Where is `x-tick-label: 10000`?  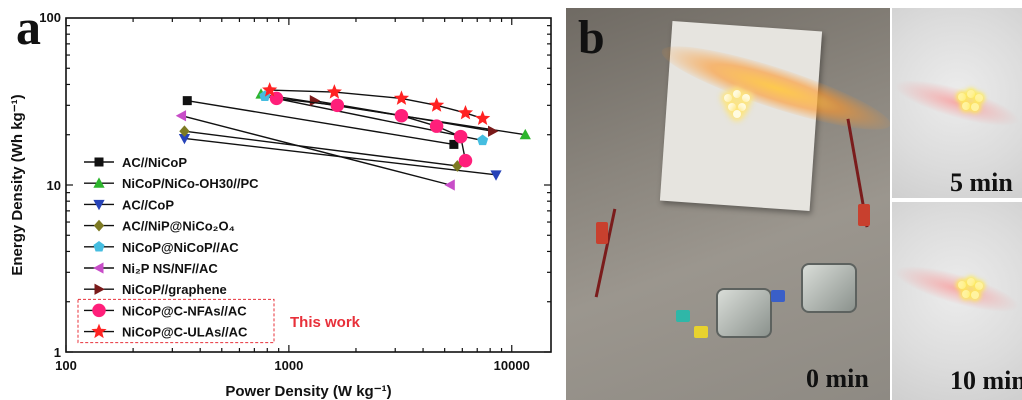
x-tick-label: 10000 is located at coordinates (512, 365).